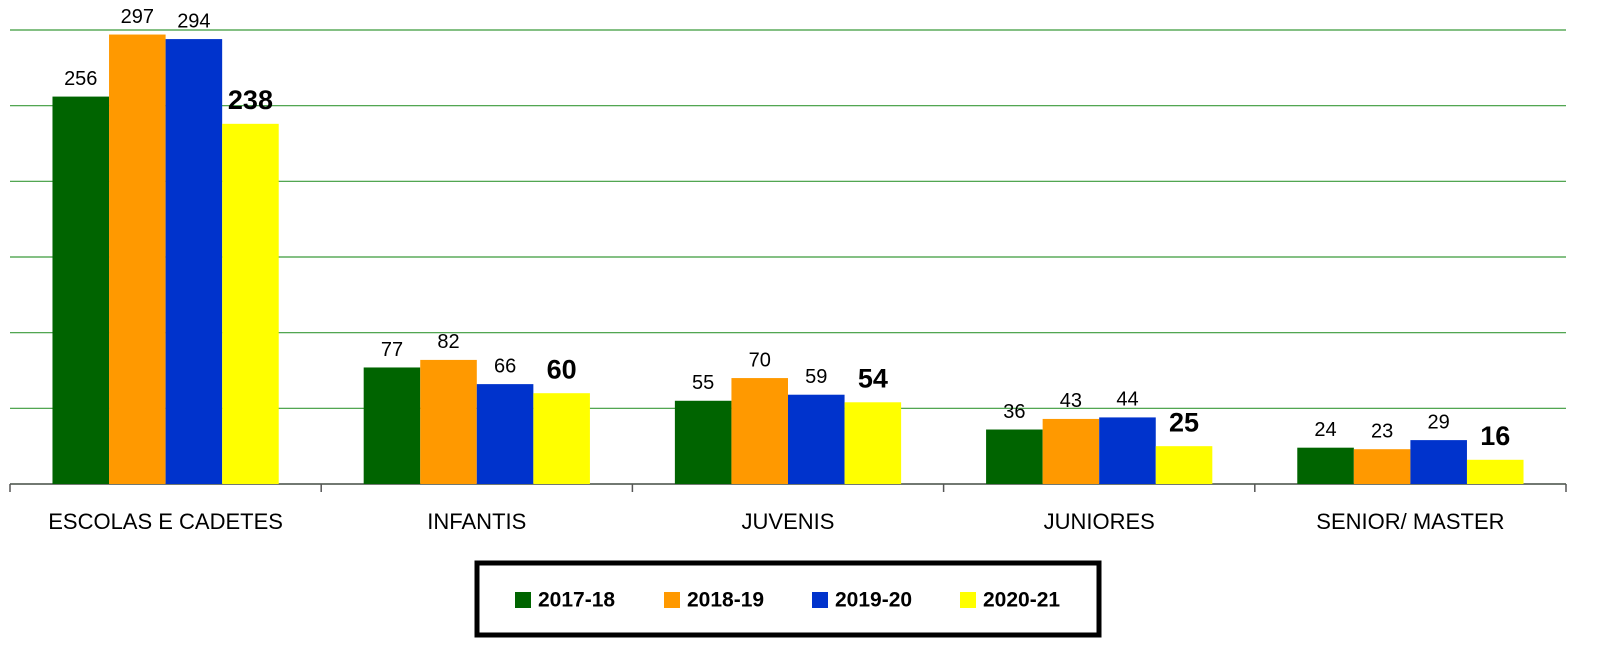  What do you see at coordinates (1439, 422) in the screenshot?
I see `data-label: 29` at bounding box center [1439, 422].